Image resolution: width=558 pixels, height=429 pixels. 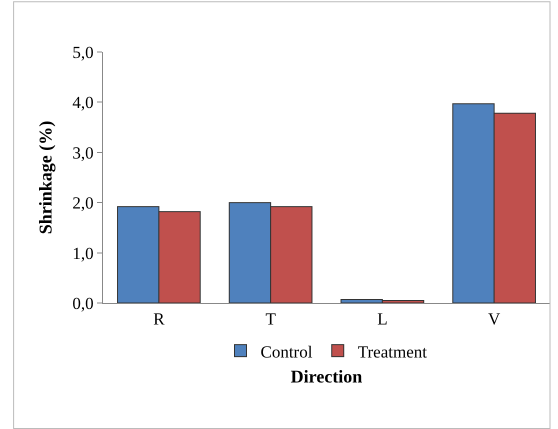 I want to click on x-tick-label: V, so click(x=494, y=318).